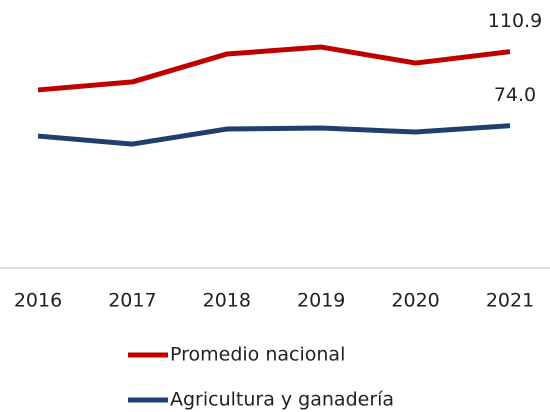  I want to click on legend-label: Agricultura y ganadería, so click(282, 400).